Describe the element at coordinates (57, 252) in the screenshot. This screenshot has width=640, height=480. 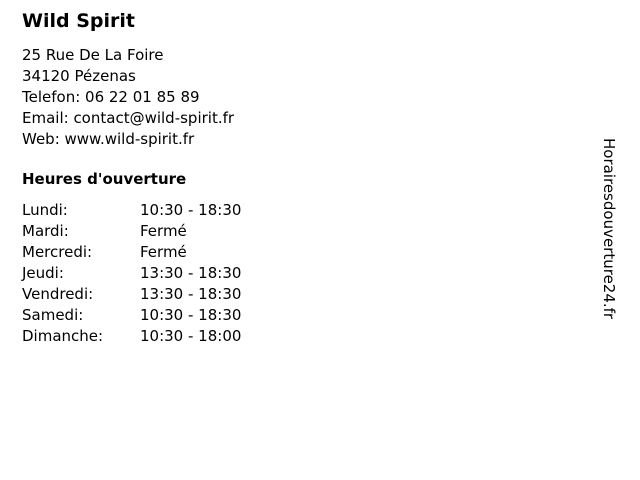
I see `hours-day-label: Mercredi:` at that location.